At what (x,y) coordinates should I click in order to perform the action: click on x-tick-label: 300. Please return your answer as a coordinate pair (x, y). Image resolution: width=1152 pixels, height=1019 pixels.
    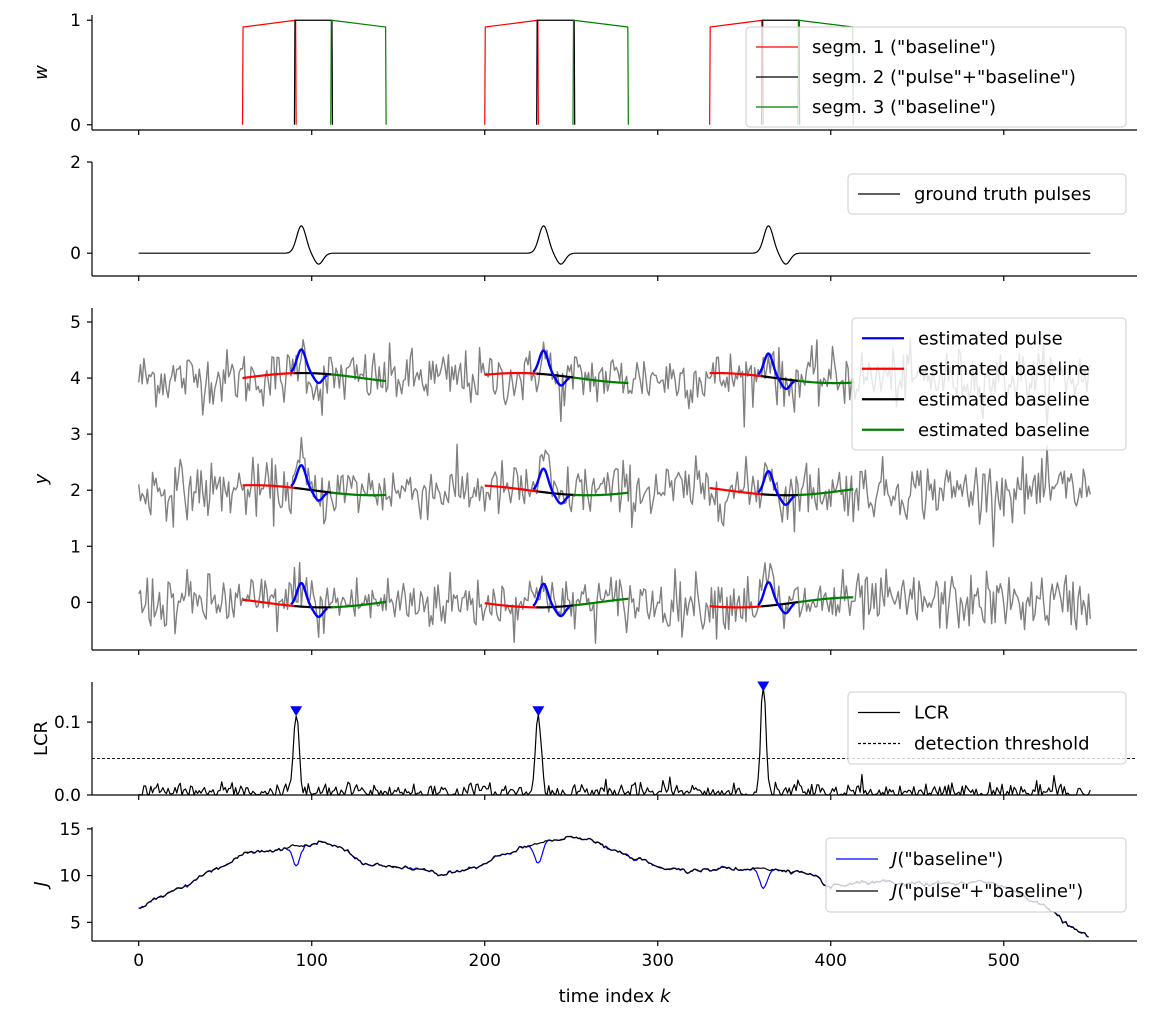
    Looking at the image, I should click on (658, 961).